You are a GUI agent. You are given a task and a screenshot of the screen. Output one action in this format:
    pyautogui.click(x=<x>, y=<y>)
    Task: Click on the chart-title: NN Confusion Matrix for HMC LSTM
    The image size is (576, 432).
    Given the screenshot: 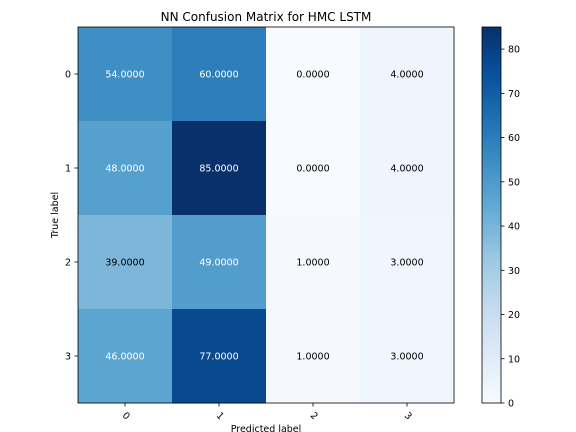 What is the action you would take?
    pyautogui.click(x=266, y=17)
    